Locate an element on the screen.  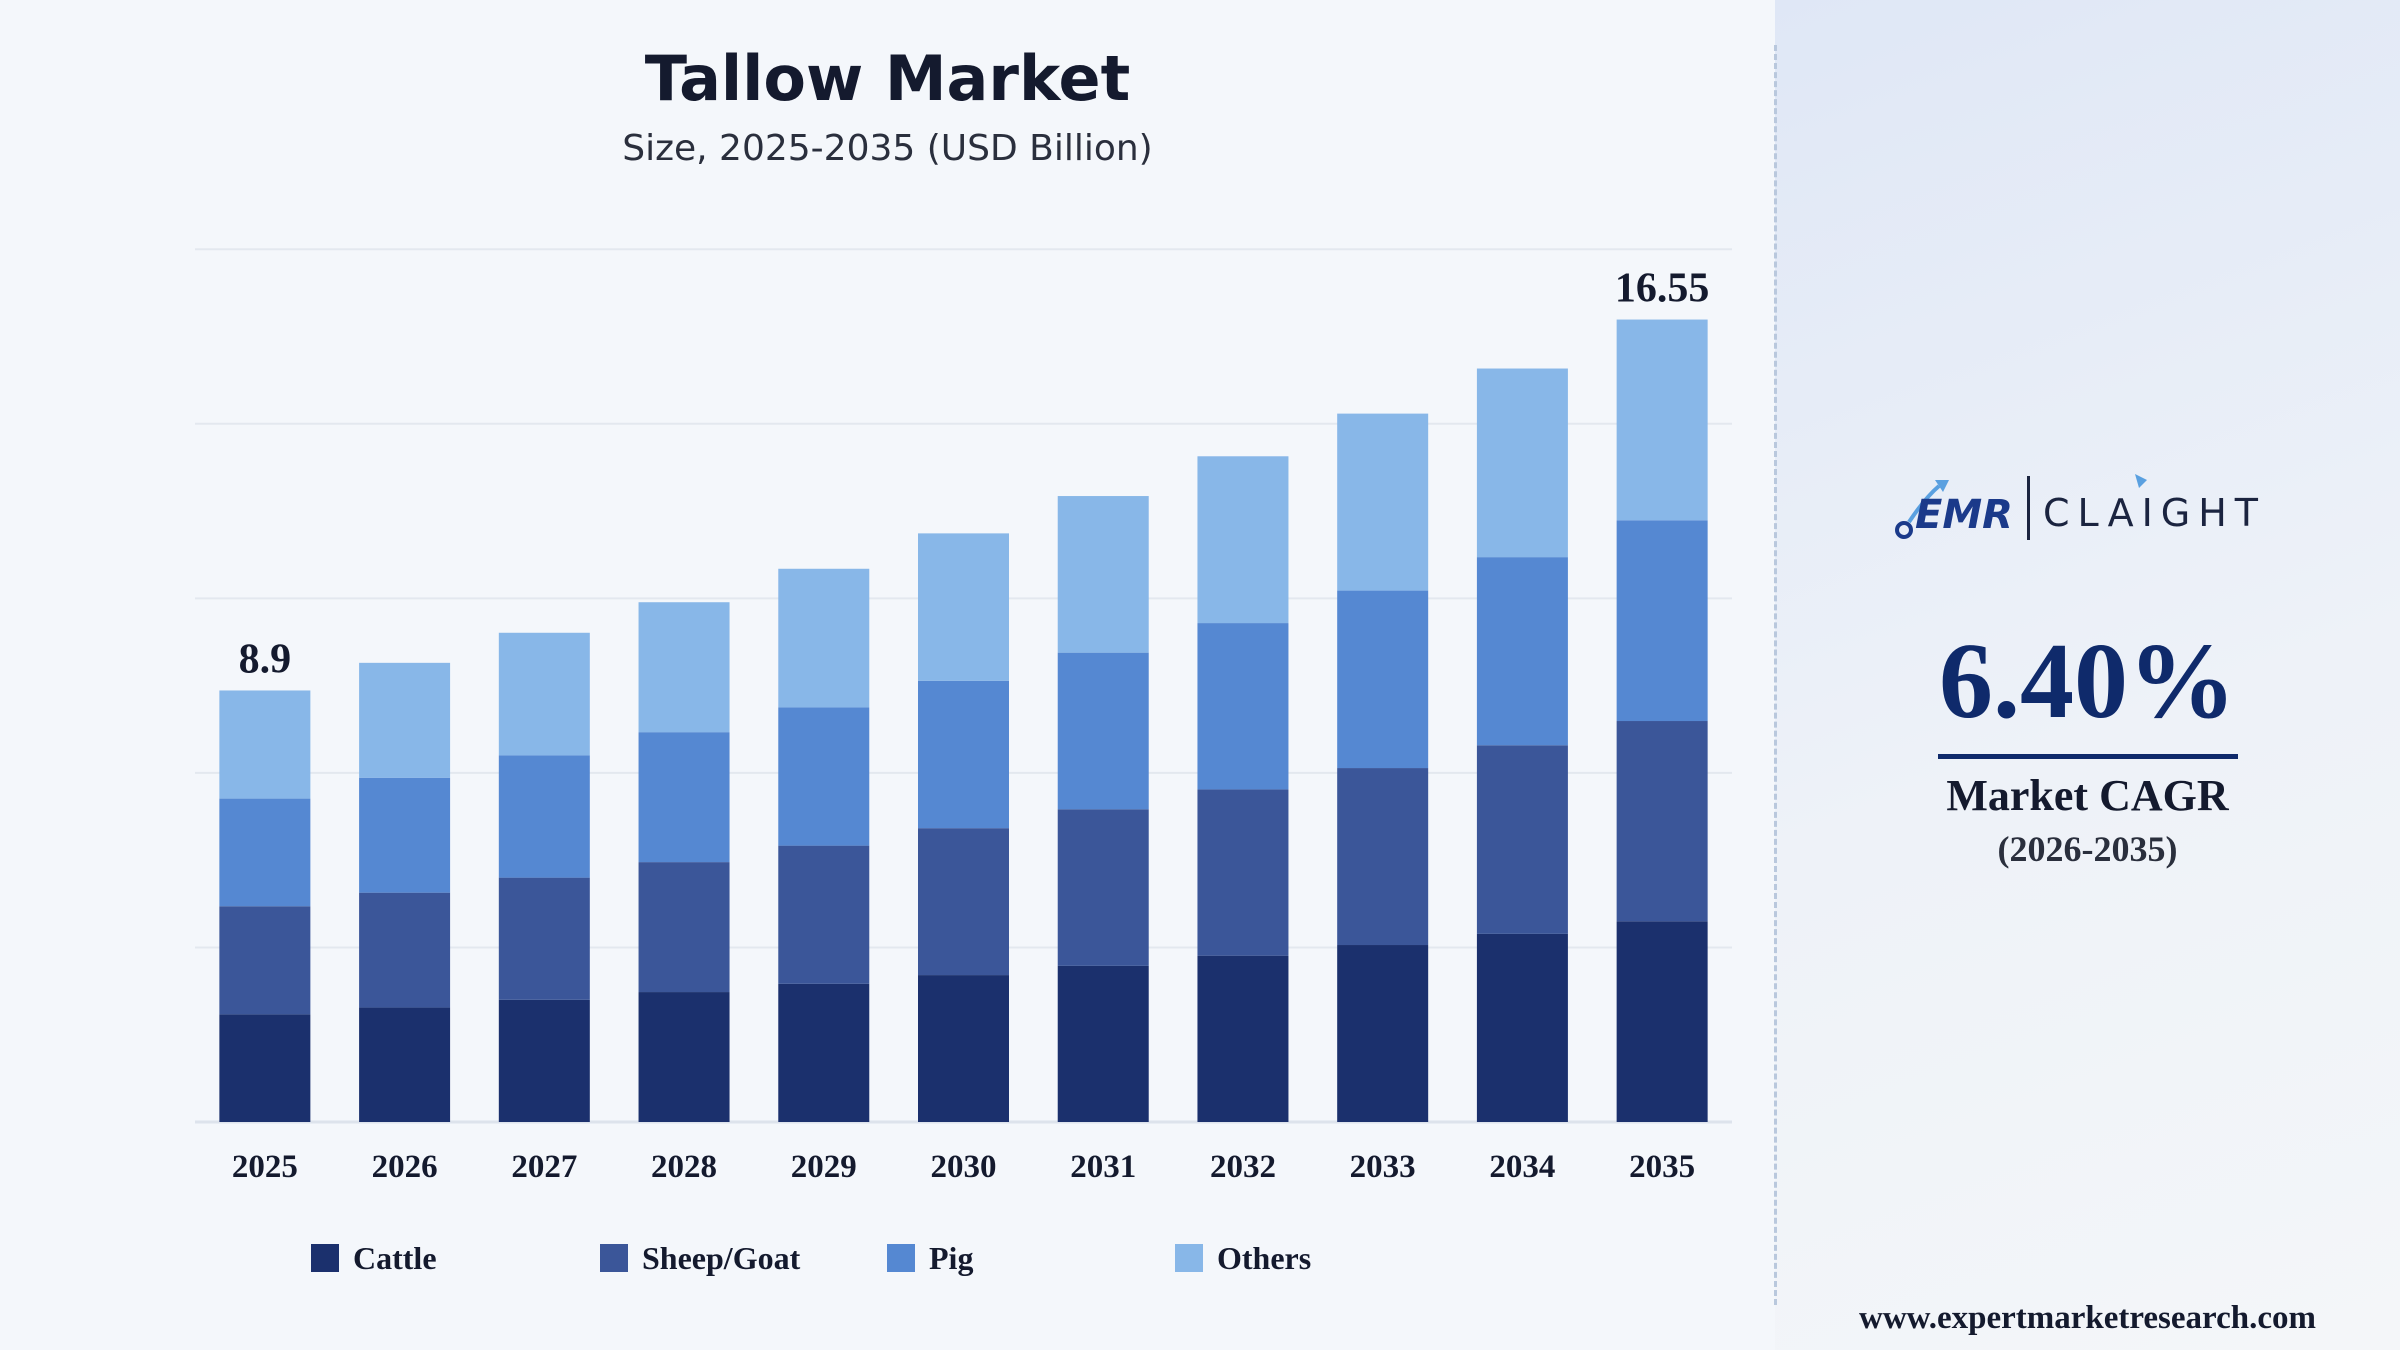
x-tick-label-2032: 2032 is located at coordinates (1243, 1167).